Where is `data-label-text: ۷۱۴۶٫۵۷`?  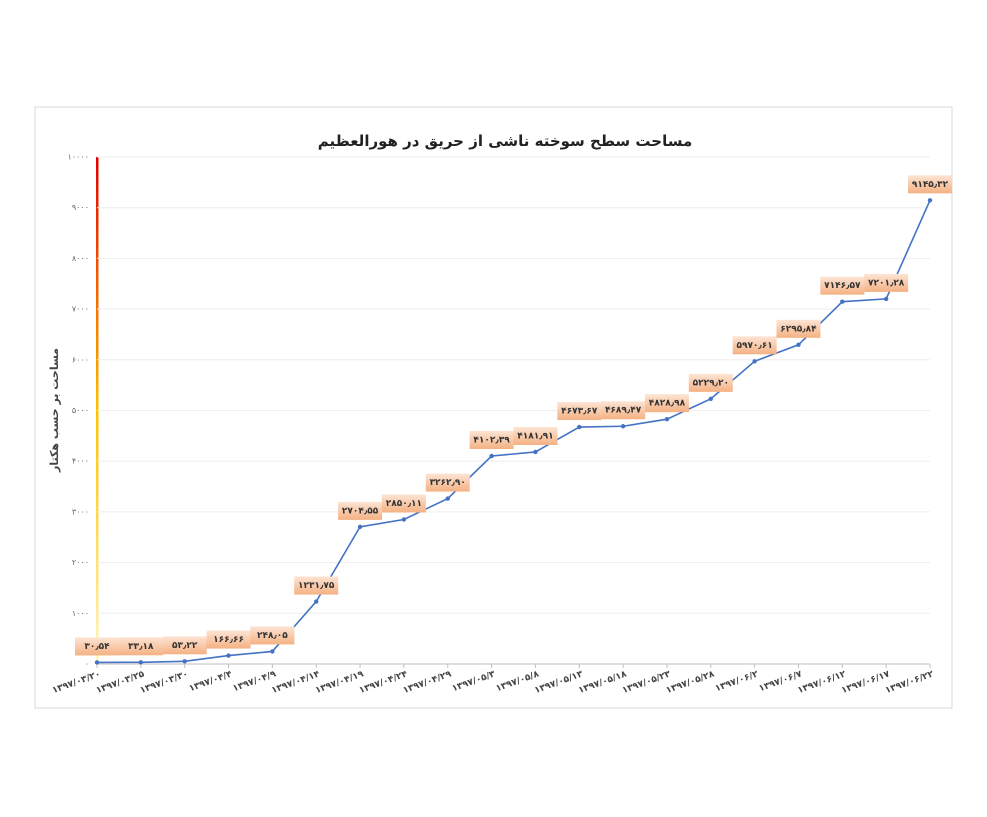
data-label-text: ۷۱۴۶٫۵۷ is located at coordinates (842, 286).